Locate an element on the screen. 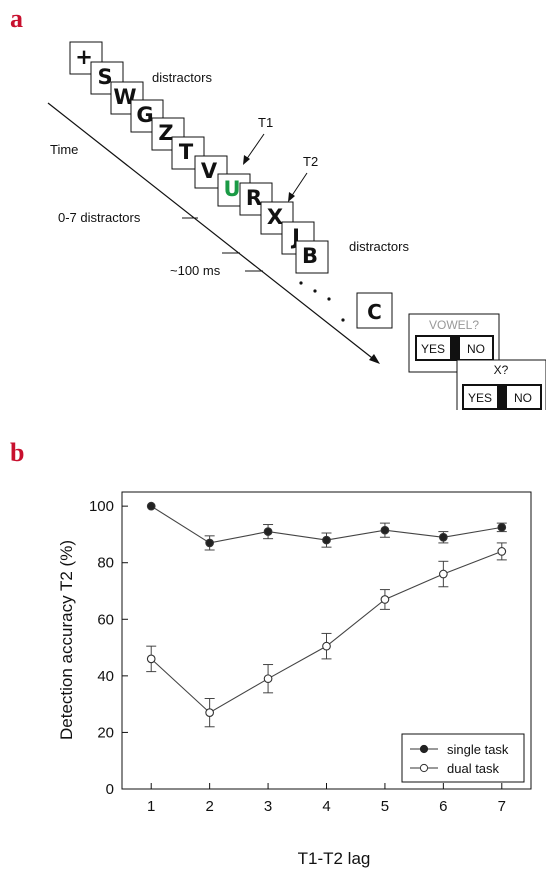 Image resolution: width=546 pixels, height=882 pixels. panel-b-label: b is located at coordinates (17, 452).